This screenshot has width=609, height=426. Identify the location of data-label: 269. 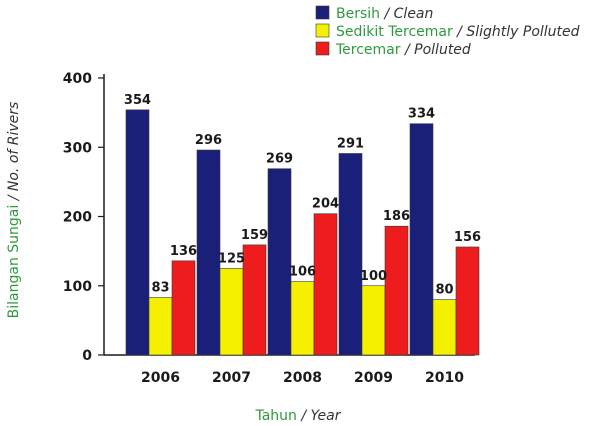
(279, 159).